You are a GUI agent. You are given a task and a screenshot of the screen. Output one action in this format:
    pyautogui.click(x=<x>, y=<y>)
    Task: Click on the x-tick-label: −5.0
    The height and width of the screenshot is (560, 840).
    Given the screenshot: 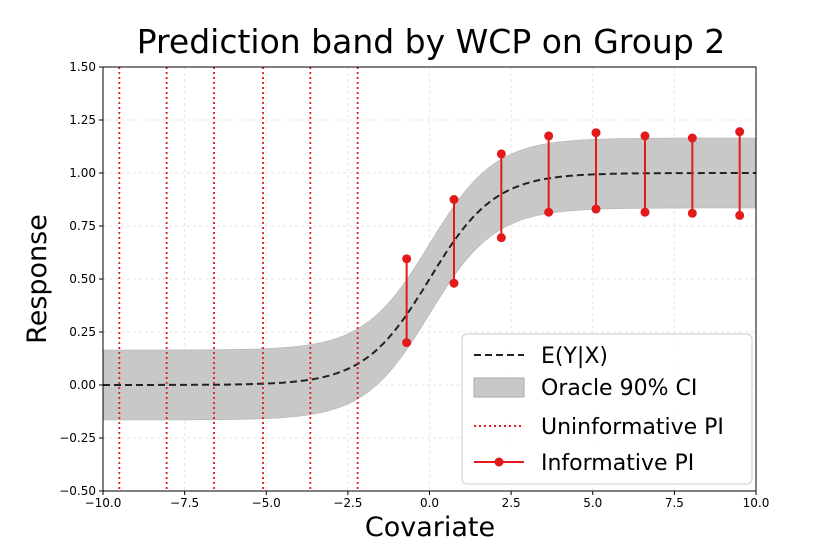 What is the action you would take?
    pyautogui.click(x=266, y=503)
    